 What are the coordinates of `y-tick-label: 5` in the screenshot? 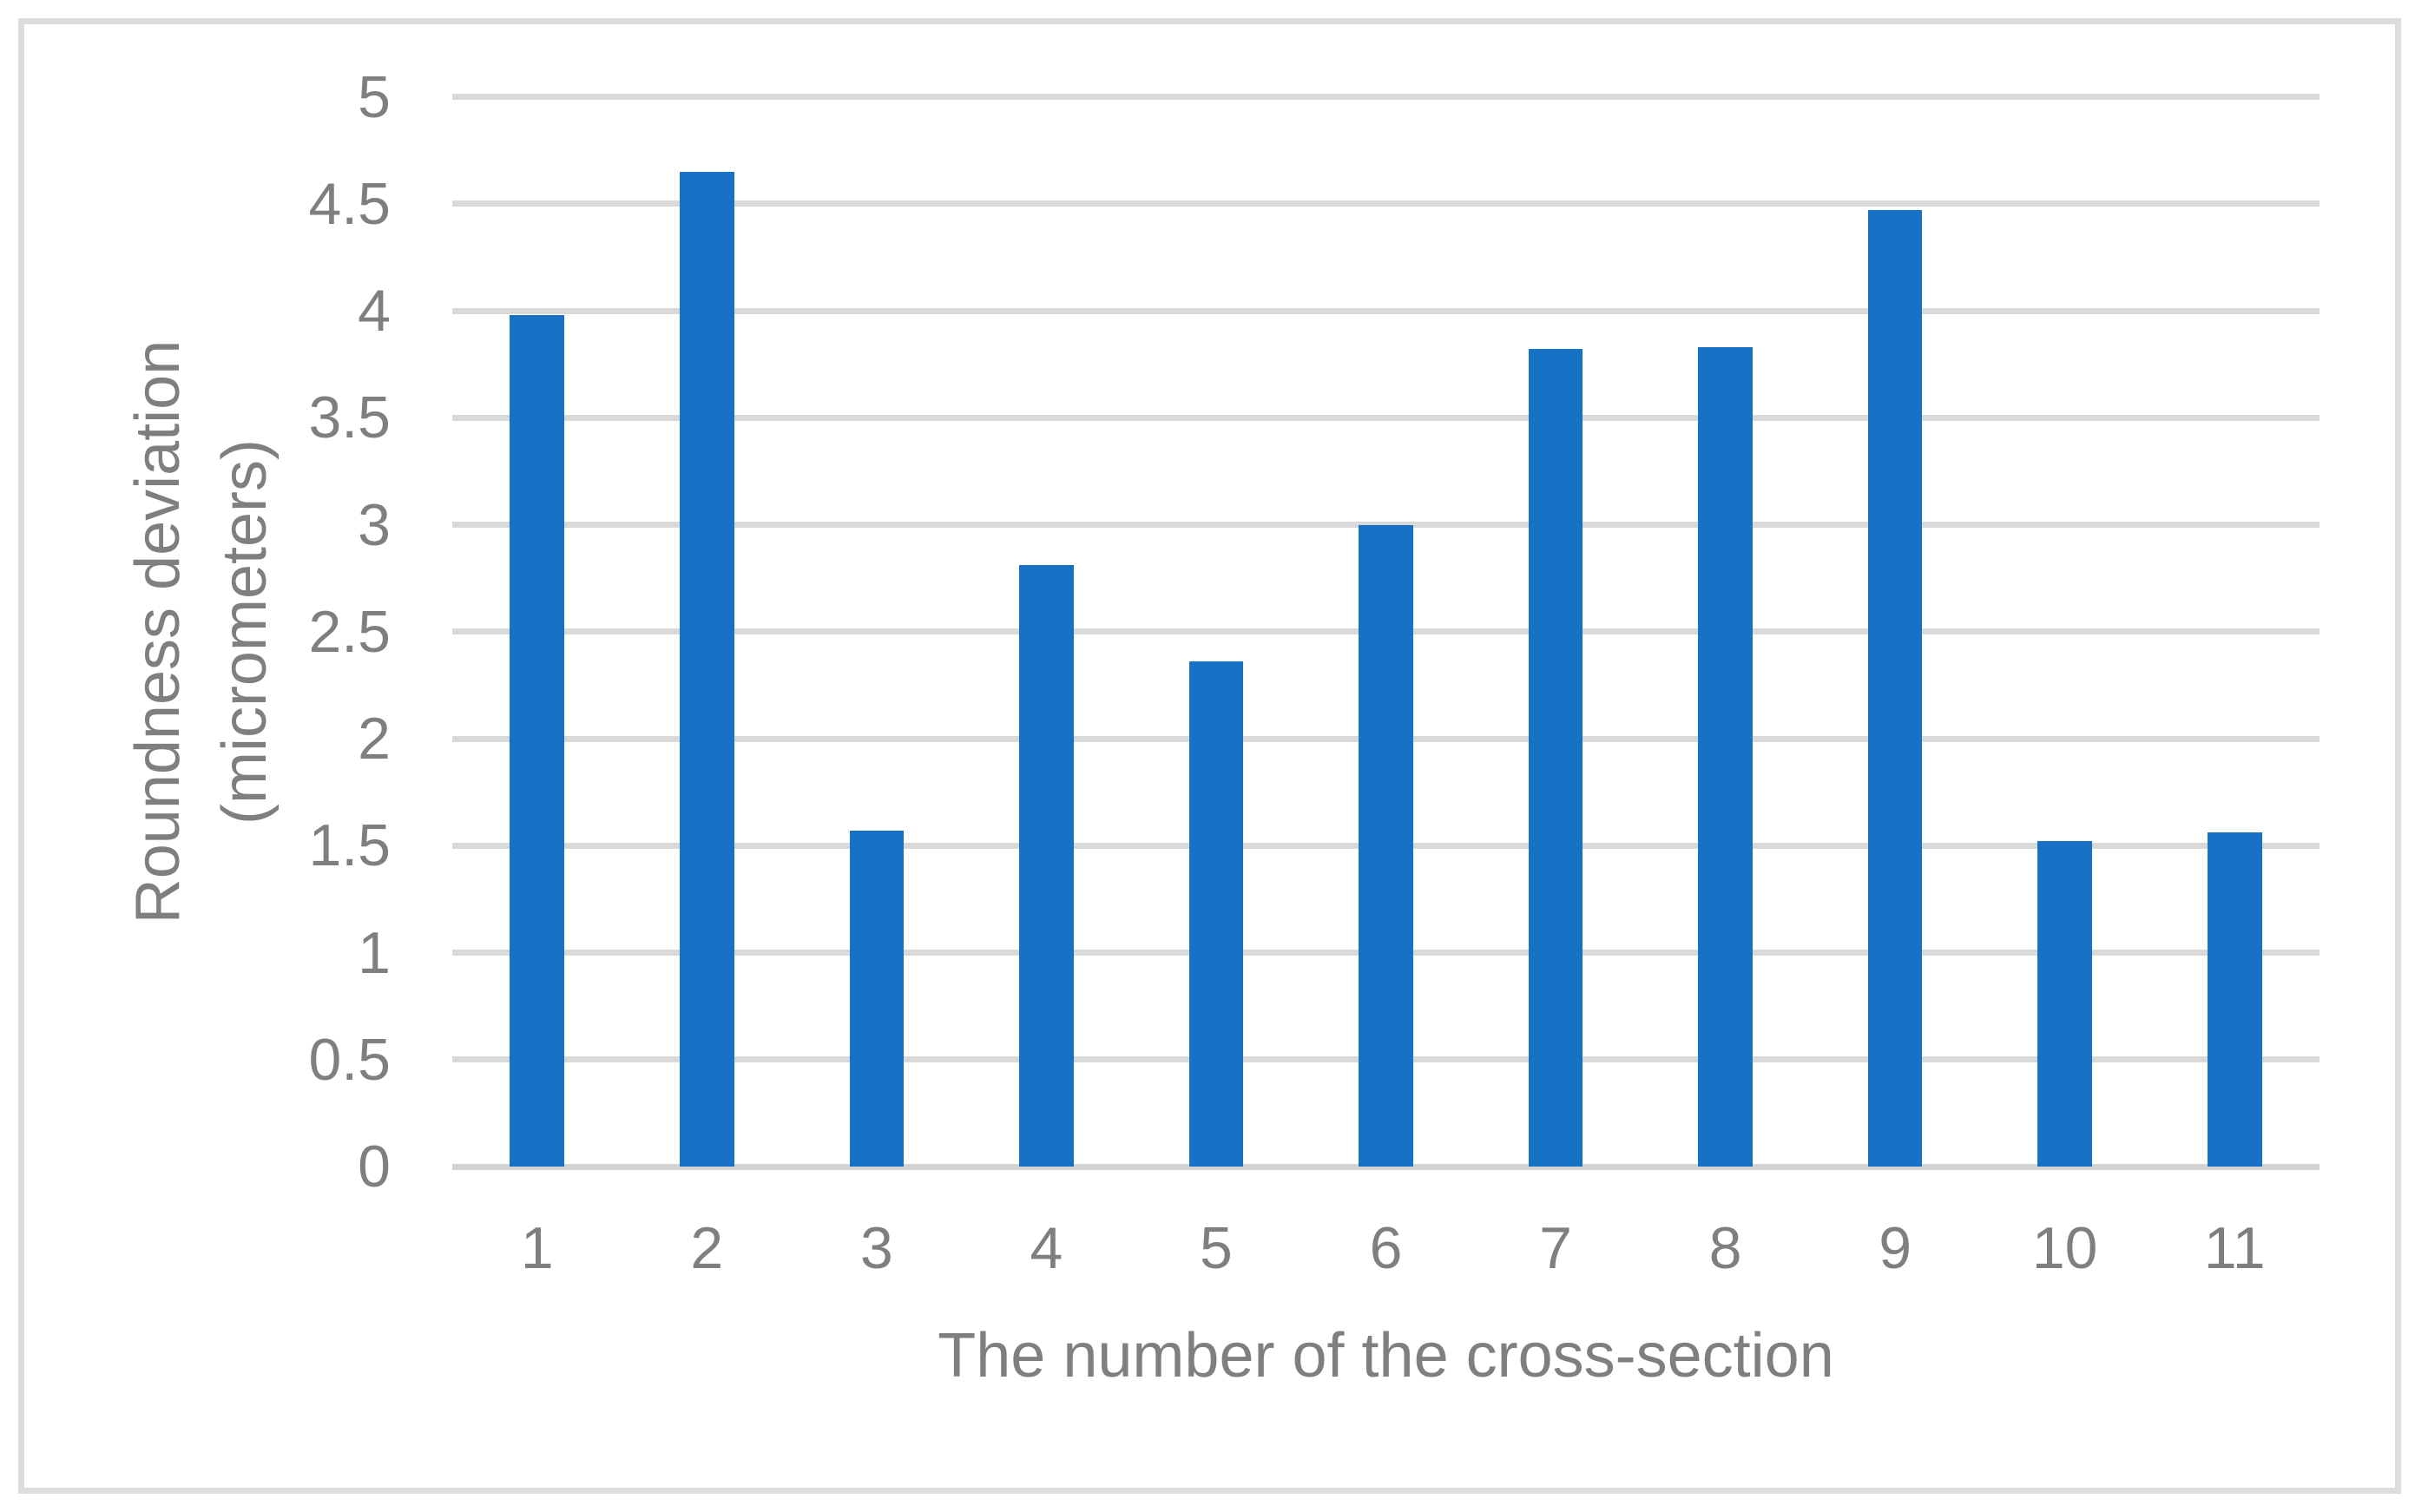 It's located at (374, 96).